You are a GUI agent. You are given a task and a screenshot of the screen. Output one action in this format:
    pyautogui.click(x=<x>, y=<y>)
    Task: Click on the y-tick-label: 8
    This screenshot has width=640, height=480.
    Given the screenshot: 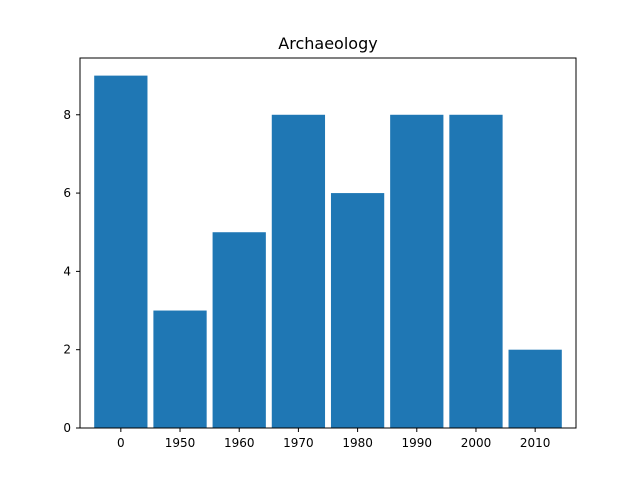 What is the action you would take?
    pyautogui.click(x=67, y=115)
    